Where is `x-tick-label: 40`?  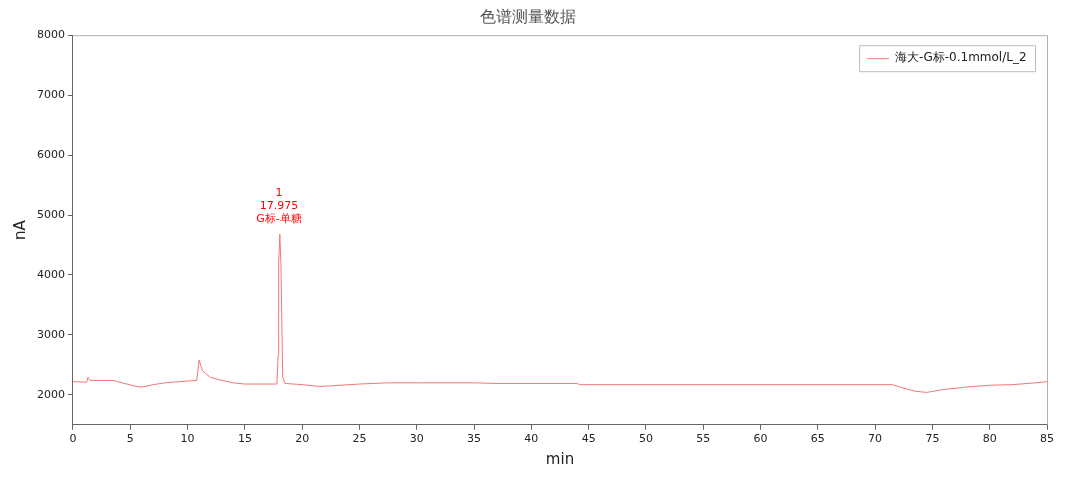
x-tick-label: 40 is located at coordinates (531, 439).